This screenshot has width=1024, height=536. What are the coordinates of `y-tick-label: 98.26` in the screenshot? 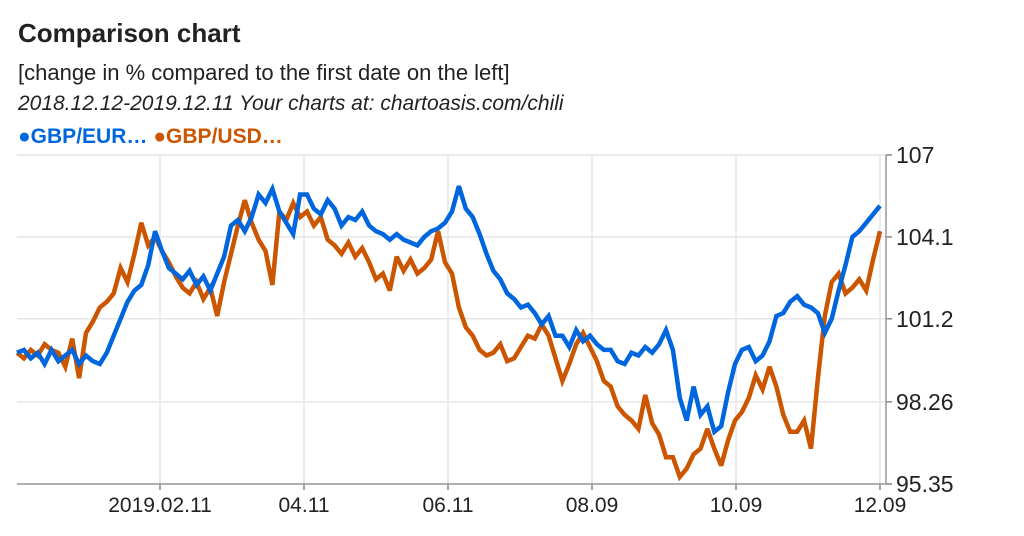 It's located at (925, 402).